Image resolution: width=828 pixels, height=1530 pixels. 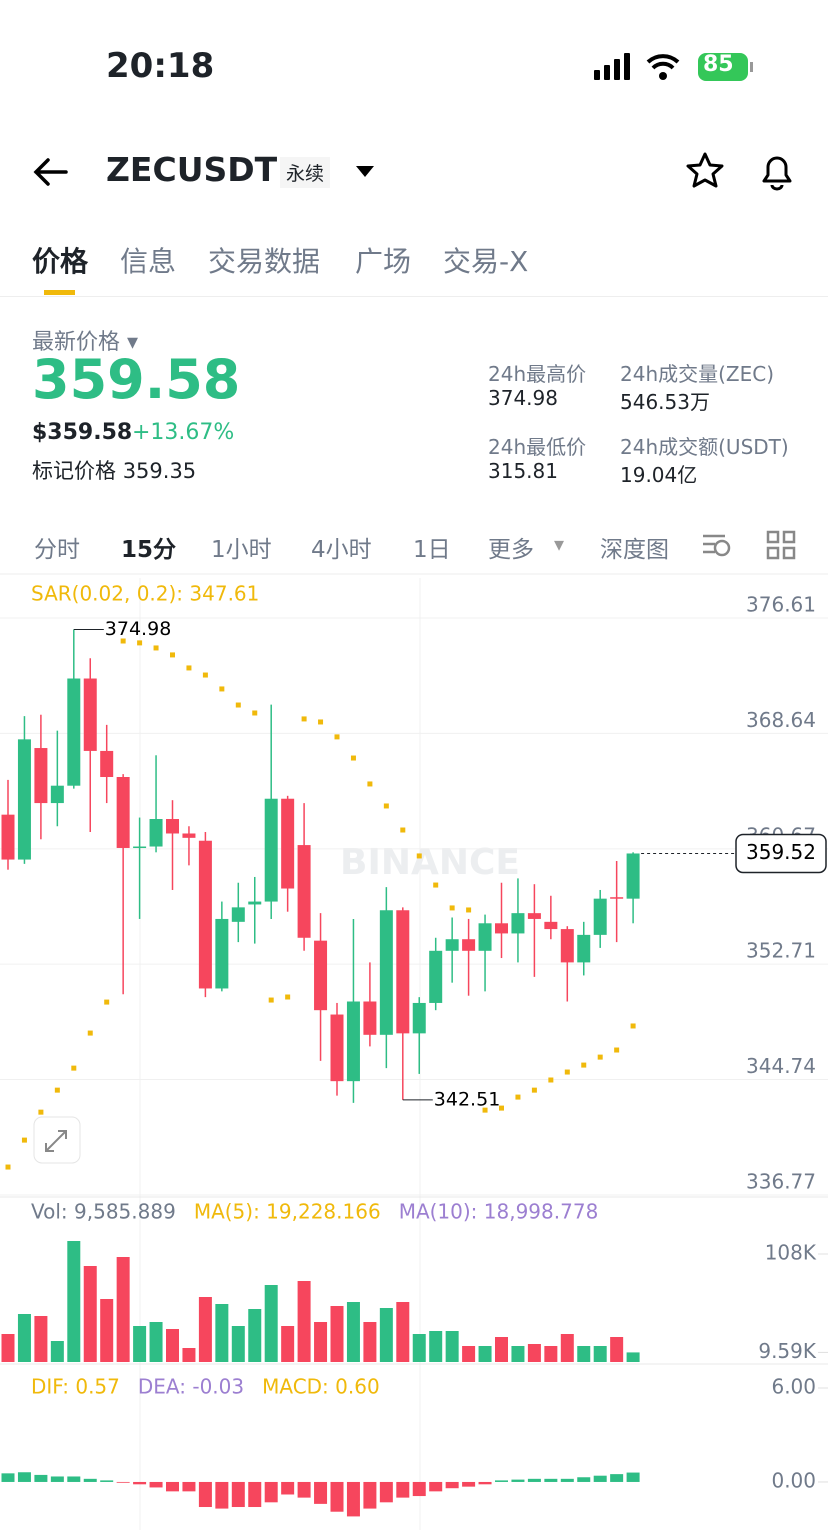 What do you see at coordinates (366, 171) in the screenshot?
I see `dropdown` at bounding box center [366, 171].